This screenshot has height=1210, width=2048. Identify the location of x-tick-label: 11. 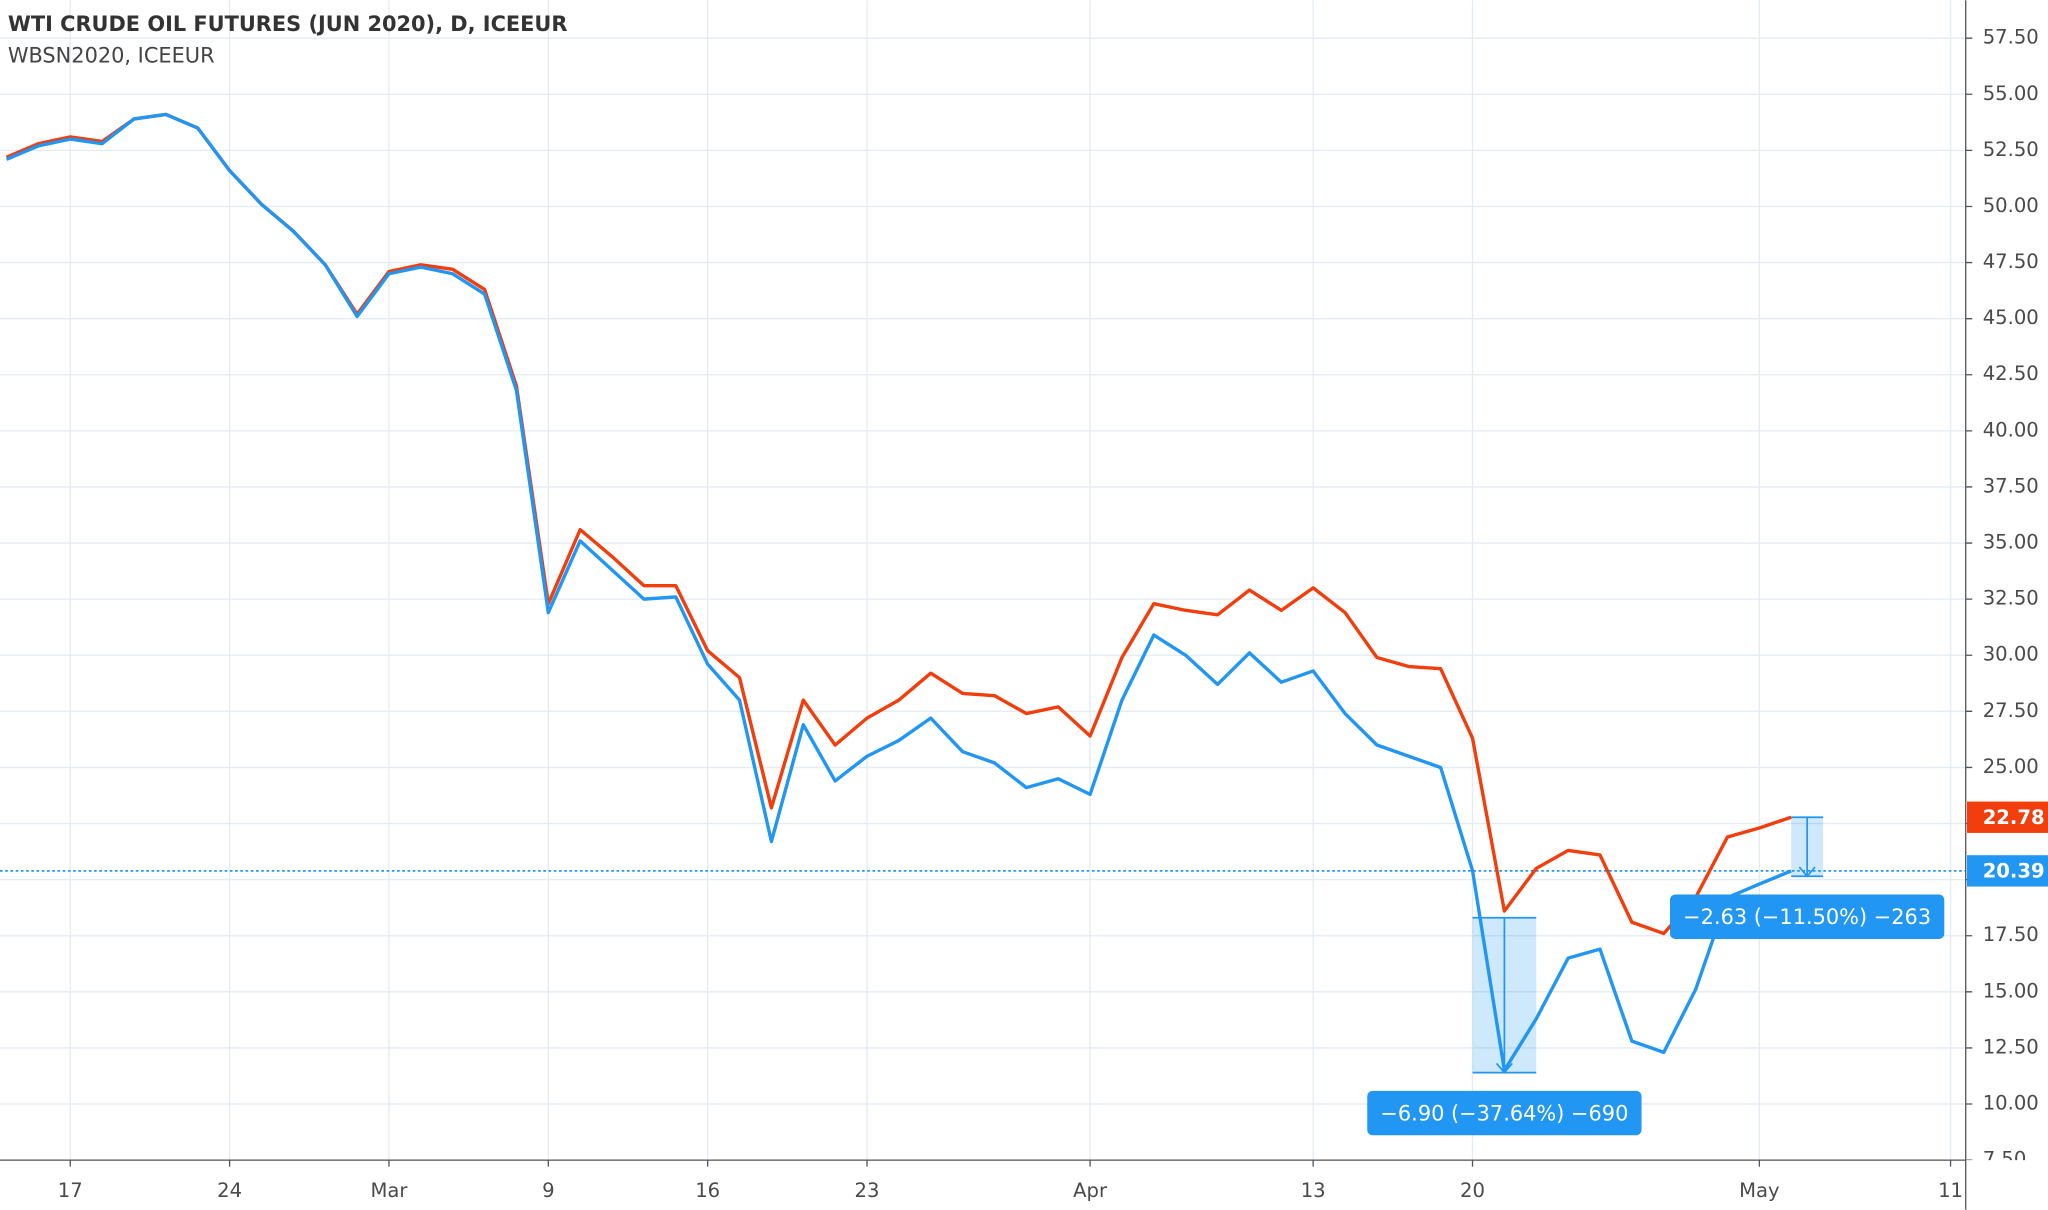
(1950, 1190).